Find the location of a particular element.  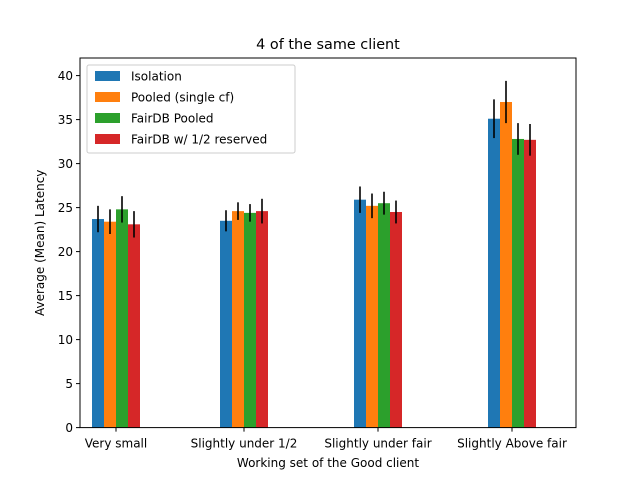

y-tick-label: 10 is located at coordinates (65, 340).